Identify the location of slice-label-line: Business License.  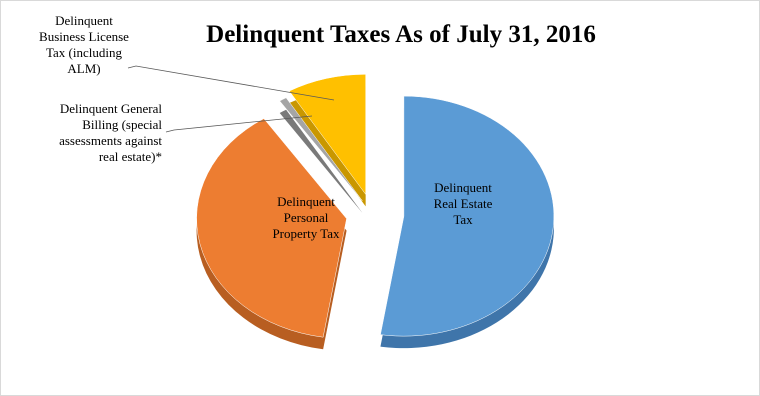
(84, 36).